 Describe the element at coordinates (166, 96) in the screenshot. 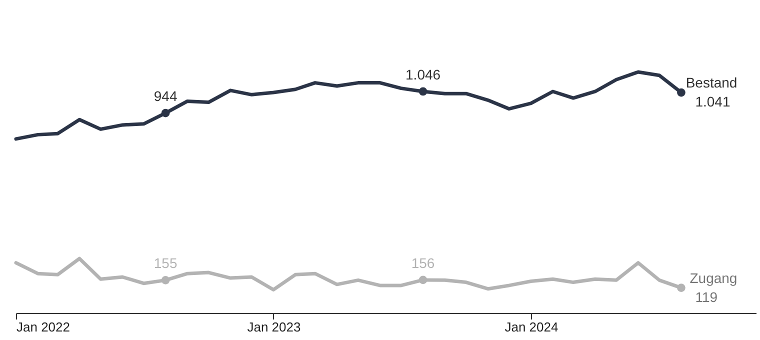

I see `data-label: 944` at that location.